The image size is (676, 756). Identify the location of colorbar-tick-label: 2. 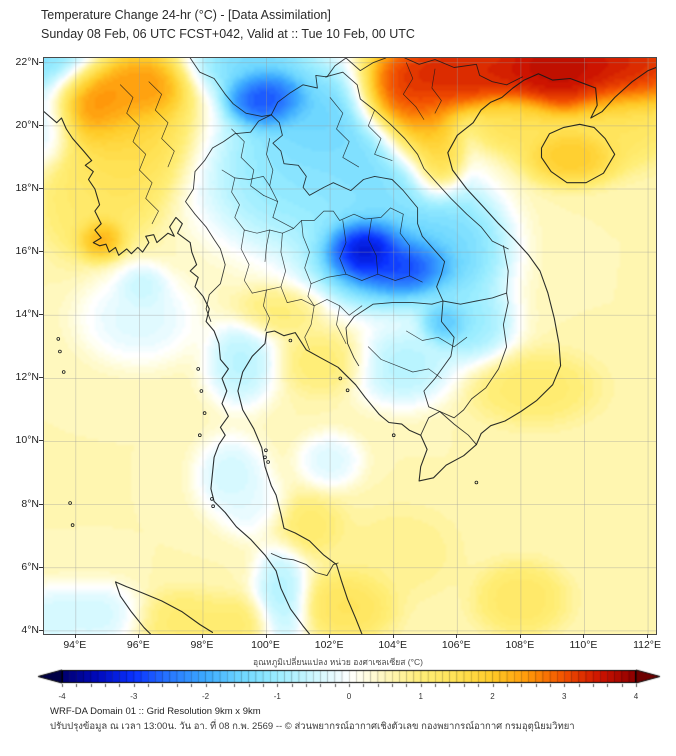
(492, 696).